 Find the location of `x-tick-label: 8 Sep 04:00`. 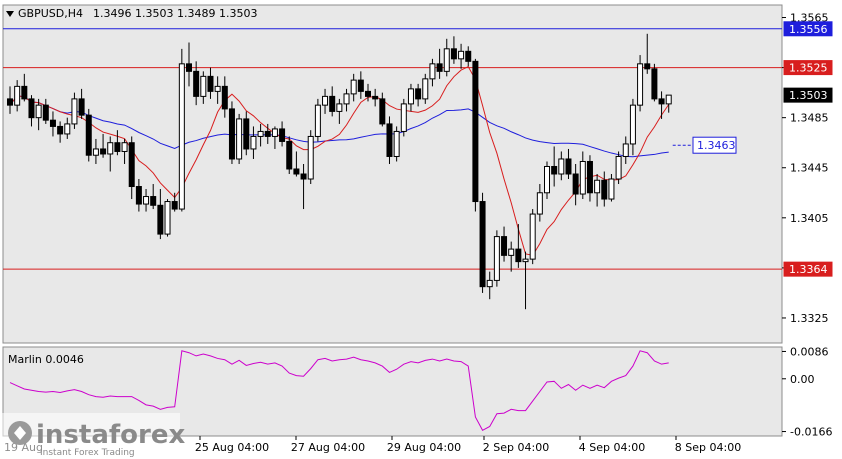

x-tick-label: 8 Sep 04:00 is located at coordinates (708, 447).